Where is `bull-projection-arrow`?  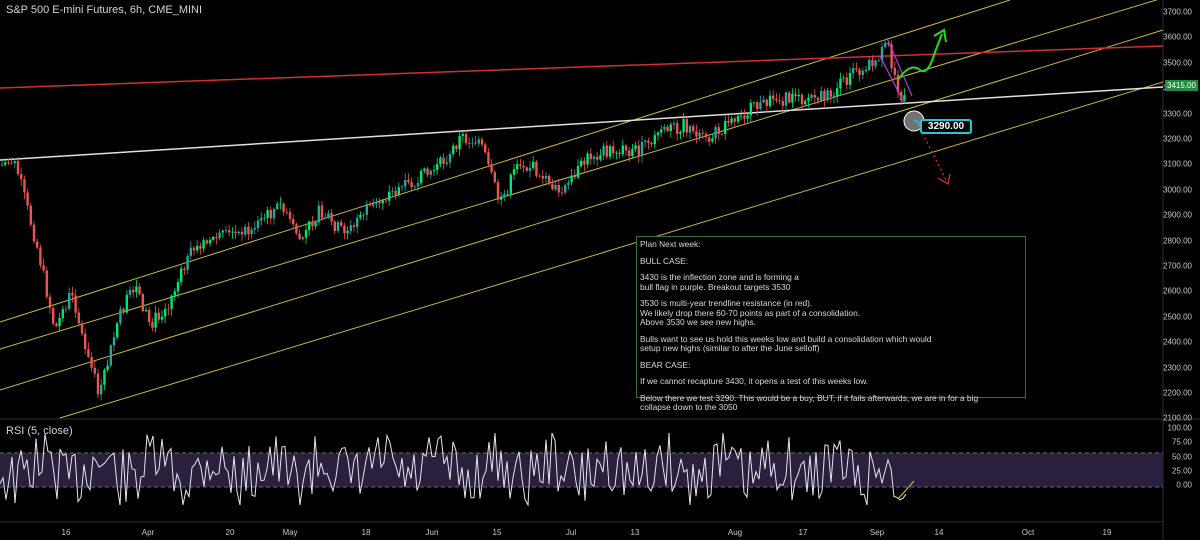
bull-projection-arrow is located at coordinates (920, 57).